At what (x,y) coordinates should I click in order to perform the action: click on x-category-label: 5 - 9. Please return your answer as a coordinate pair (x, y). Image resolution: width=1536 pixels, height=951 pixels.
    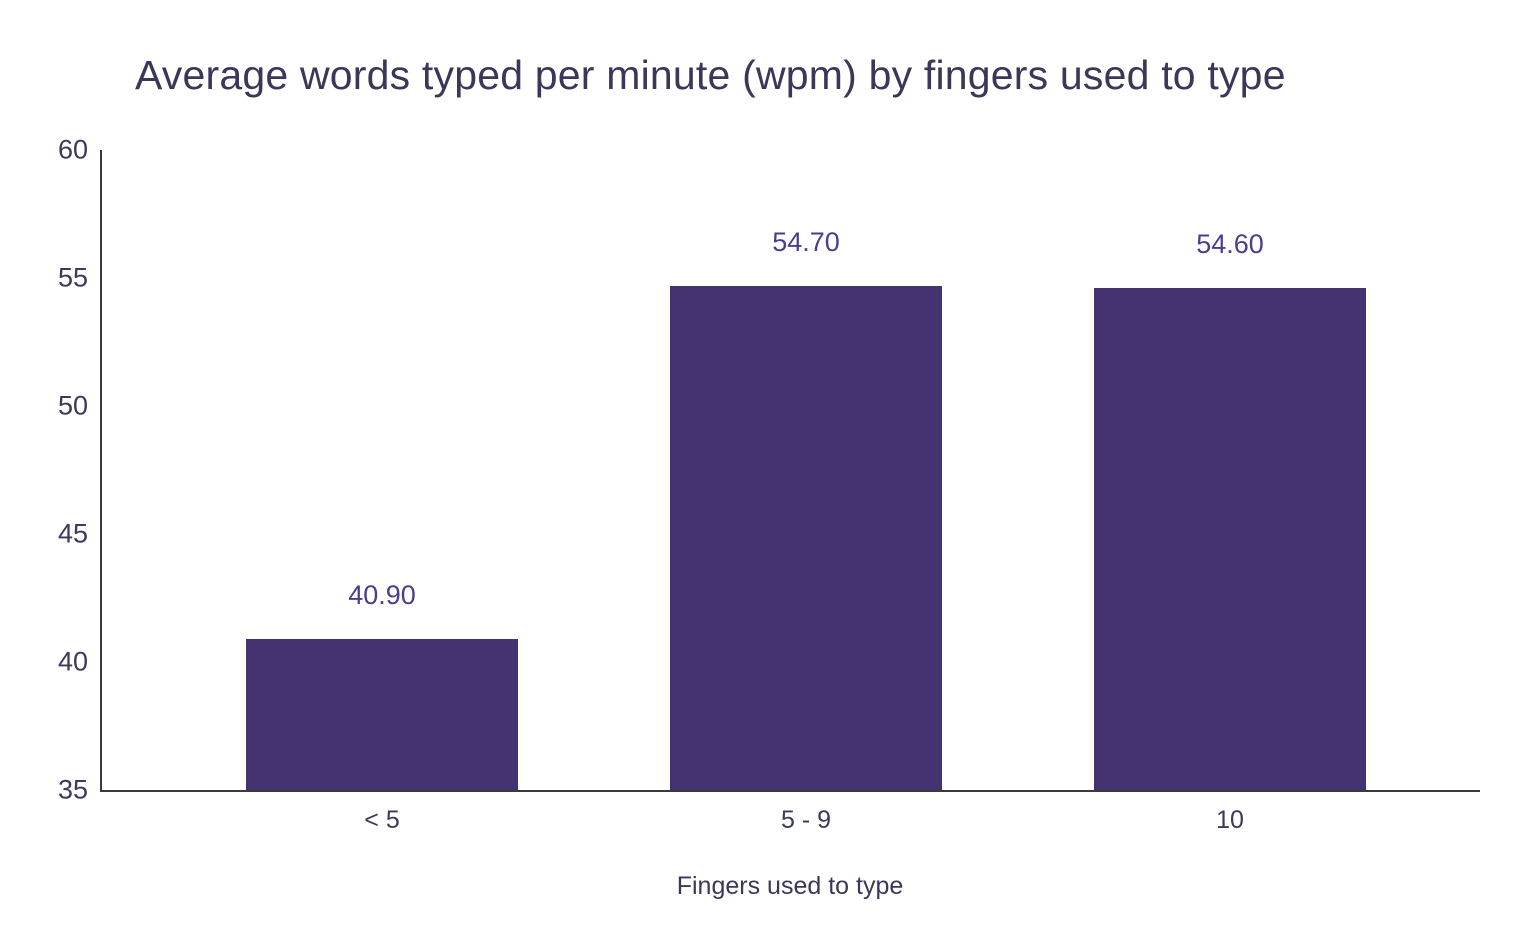
    Looking at the image, I should click on (806, 820).